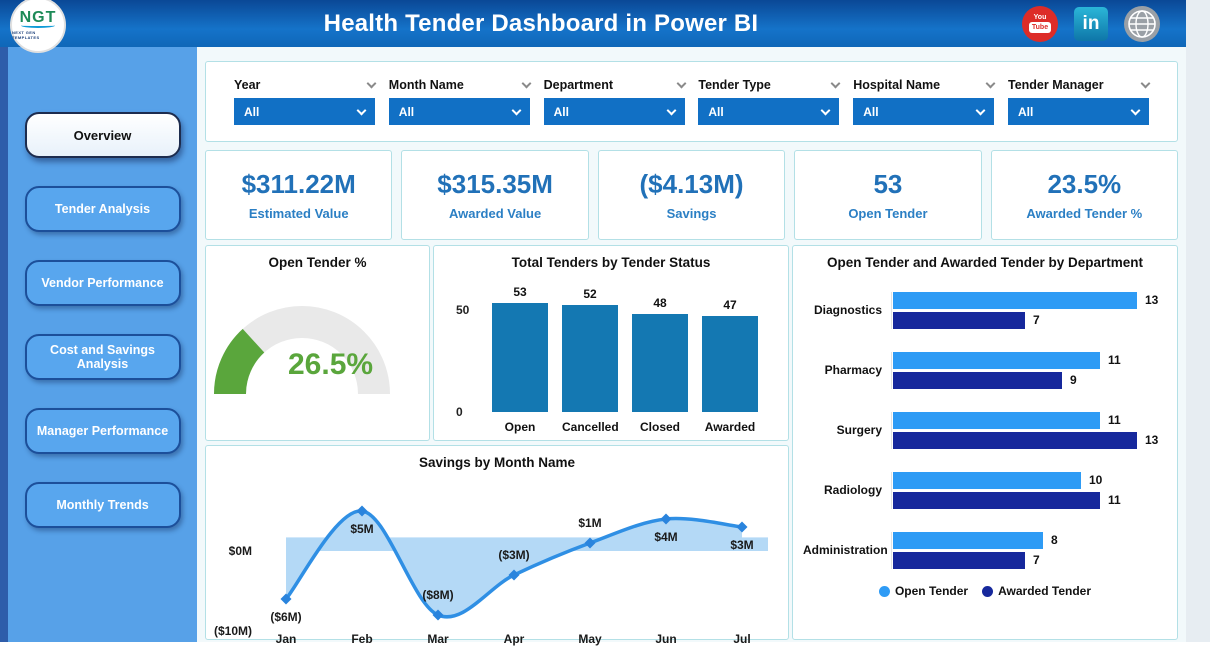  I want to click on bar-group-cancelled: 52, so click(590, 349).